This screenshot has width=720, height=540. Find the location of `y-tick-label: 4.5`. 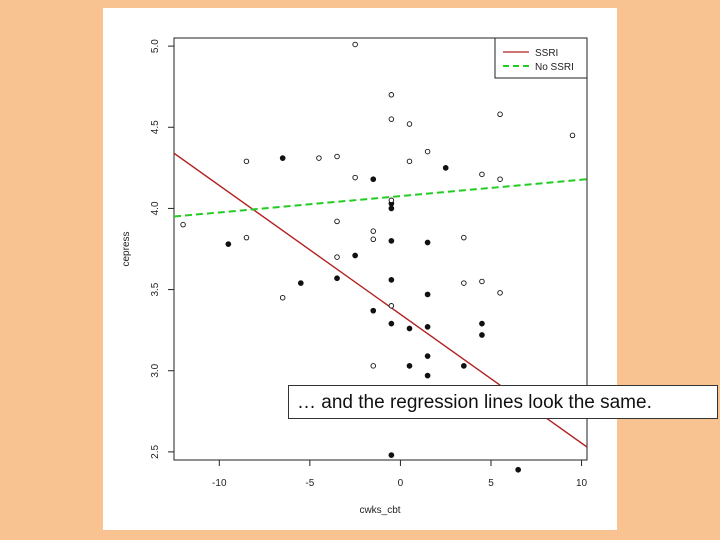

y-tick-label: 4.5 is located at coordinates (155, 127).